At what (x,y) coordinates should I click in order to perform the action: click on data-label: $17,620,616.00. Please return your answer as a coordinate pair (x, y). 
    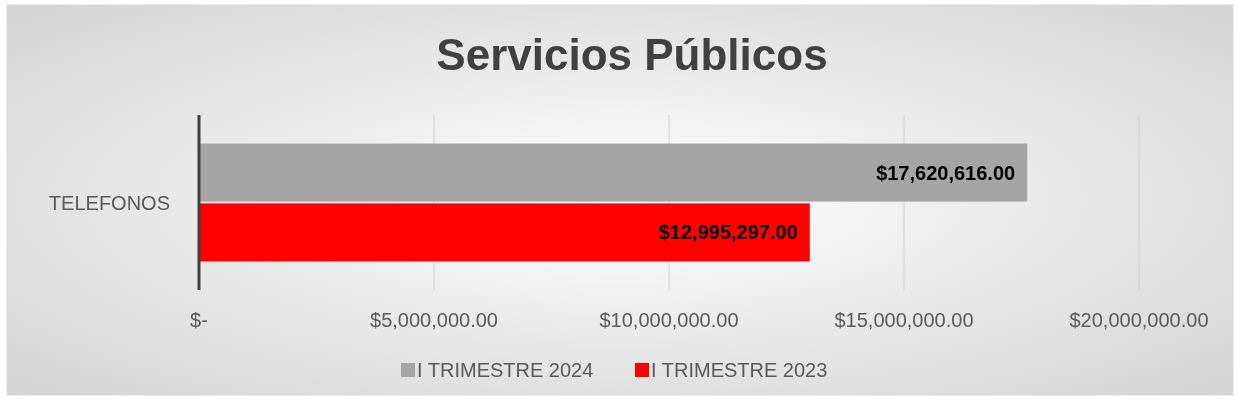
    Looking at the image, I should click on (946, 172).